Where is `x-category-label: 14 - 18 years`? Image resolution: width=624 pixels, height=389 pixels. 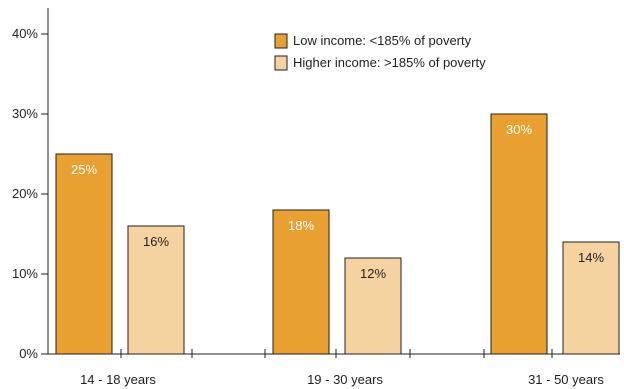
x-category-label: 14 - 18 years is located at coordinates (118, 379).